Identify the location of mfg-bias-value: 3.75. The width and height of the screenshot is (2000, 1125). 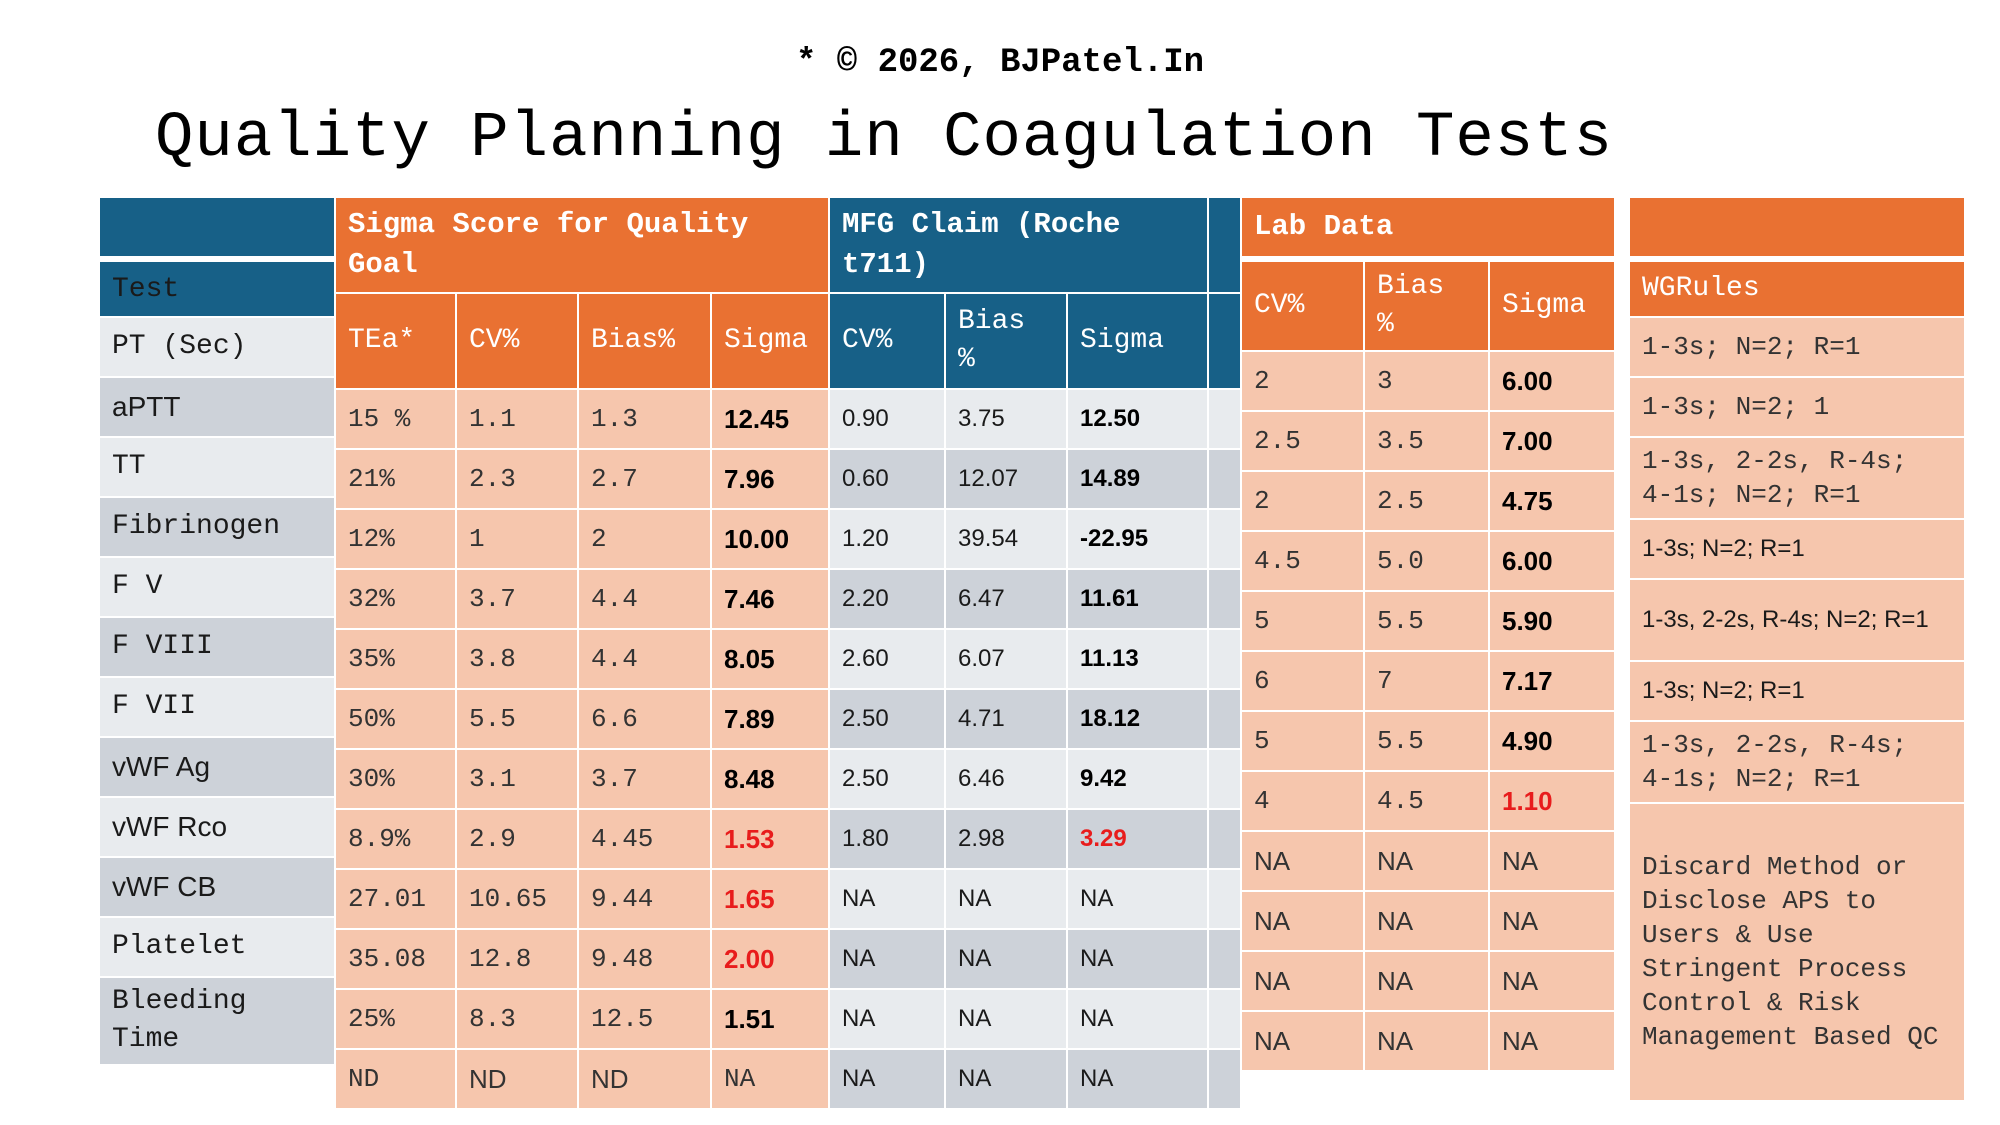
(1007, 420).